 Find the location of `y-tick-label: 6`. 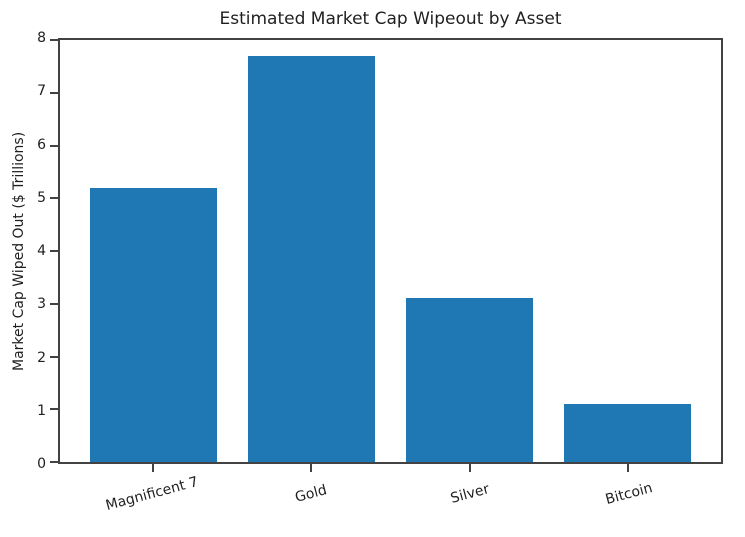

y-tick-label: 6 is located at coordinates (41, 144).